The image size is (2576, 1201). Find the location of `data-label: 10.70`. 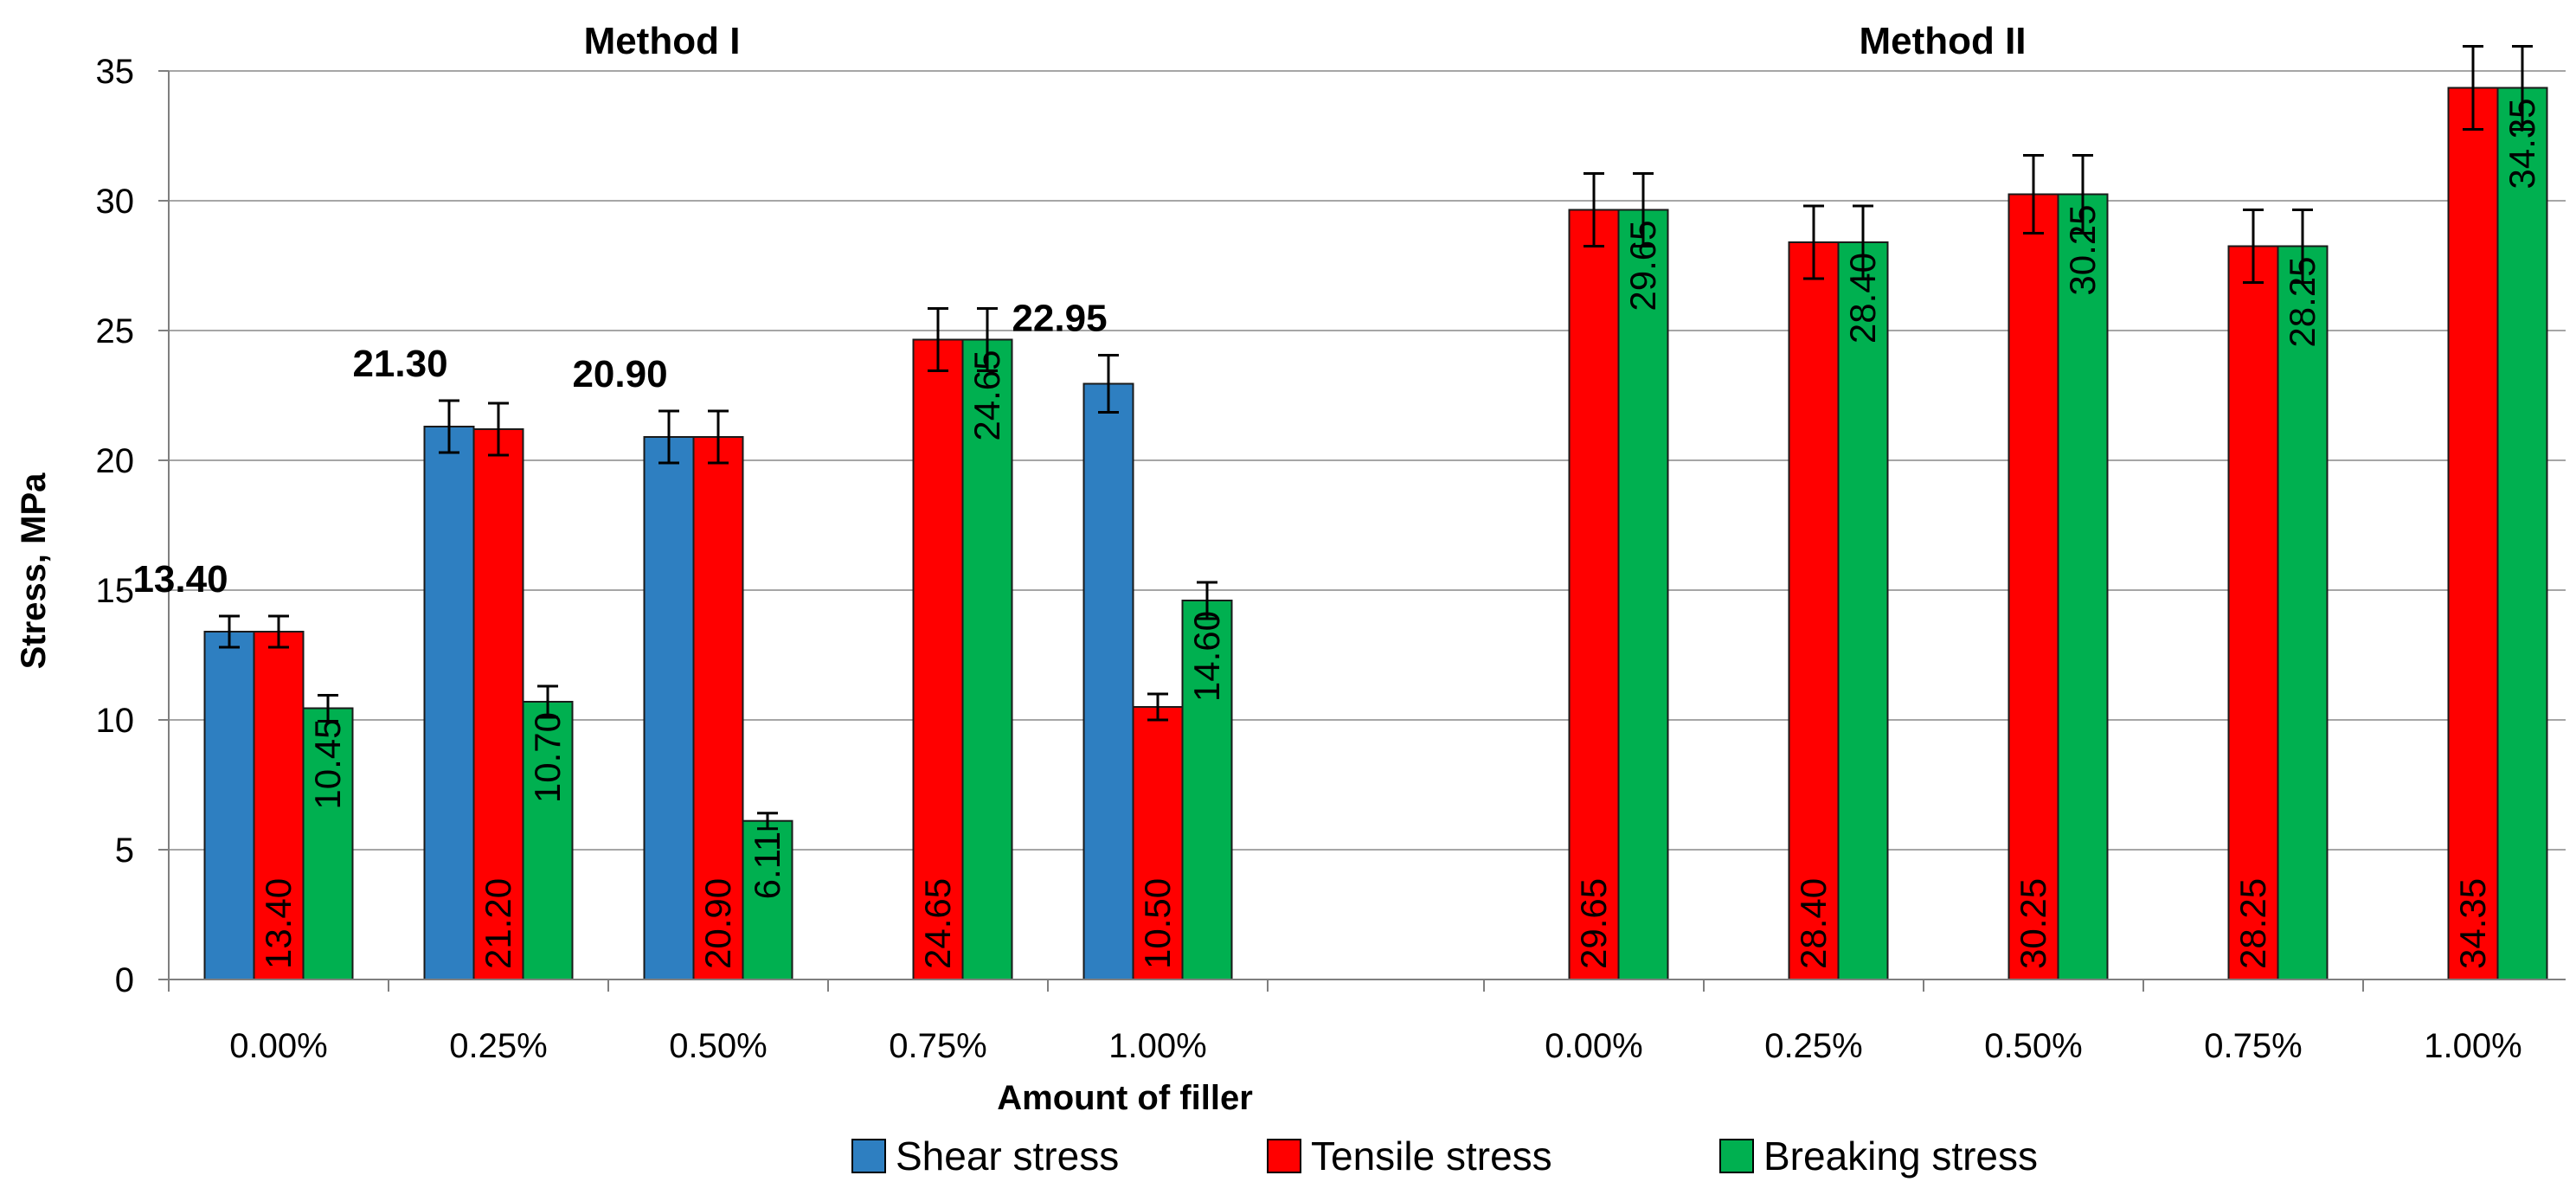

data-label: 10.70 is located at coordinates (548, 758).